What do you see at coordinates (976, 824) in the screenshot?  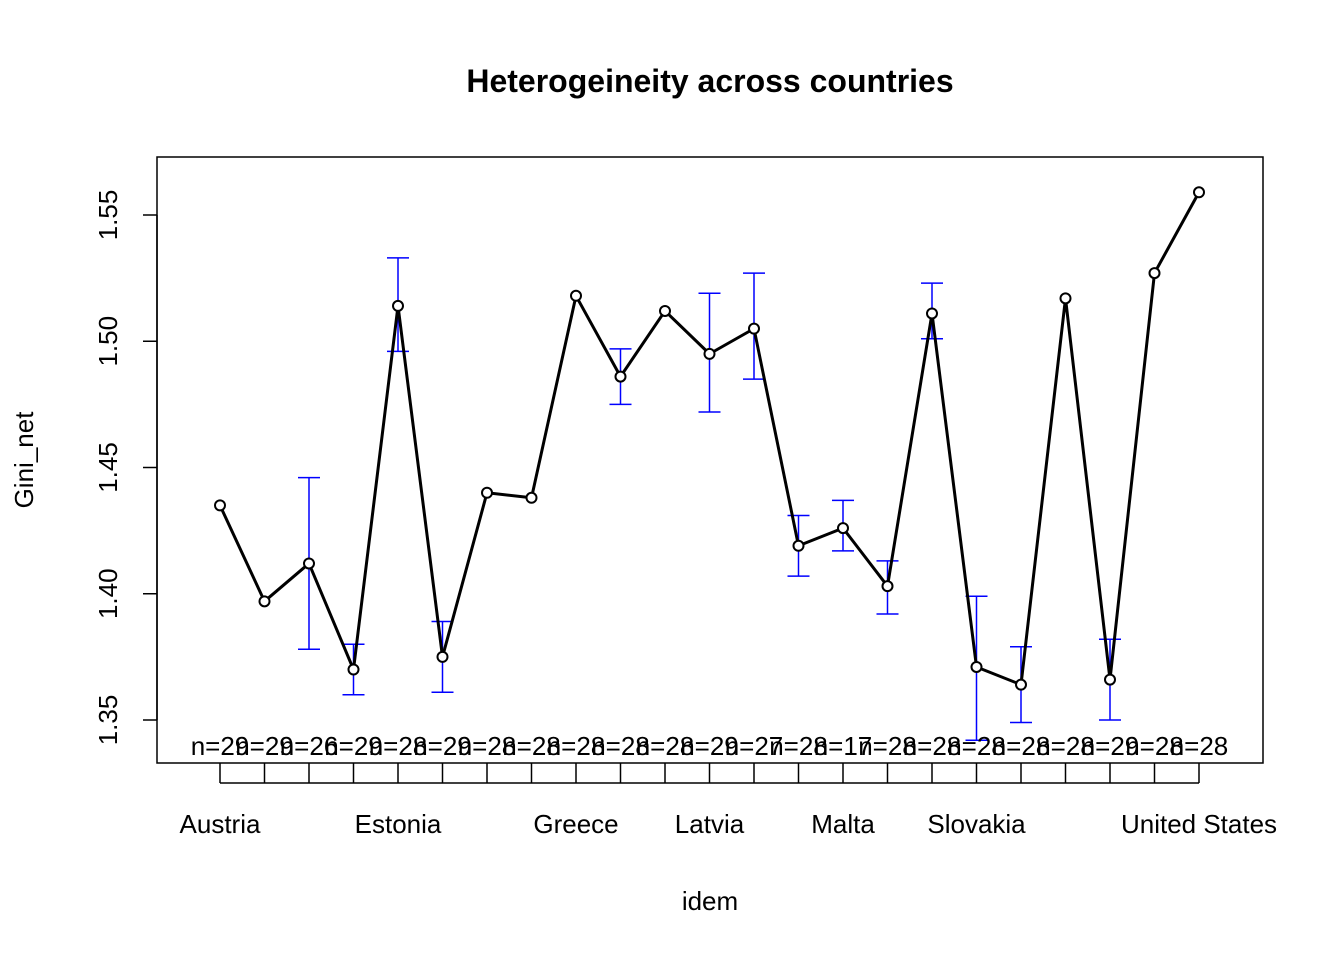 I see `x-tick-label: Slovakia` at bounding box center [976, 824].